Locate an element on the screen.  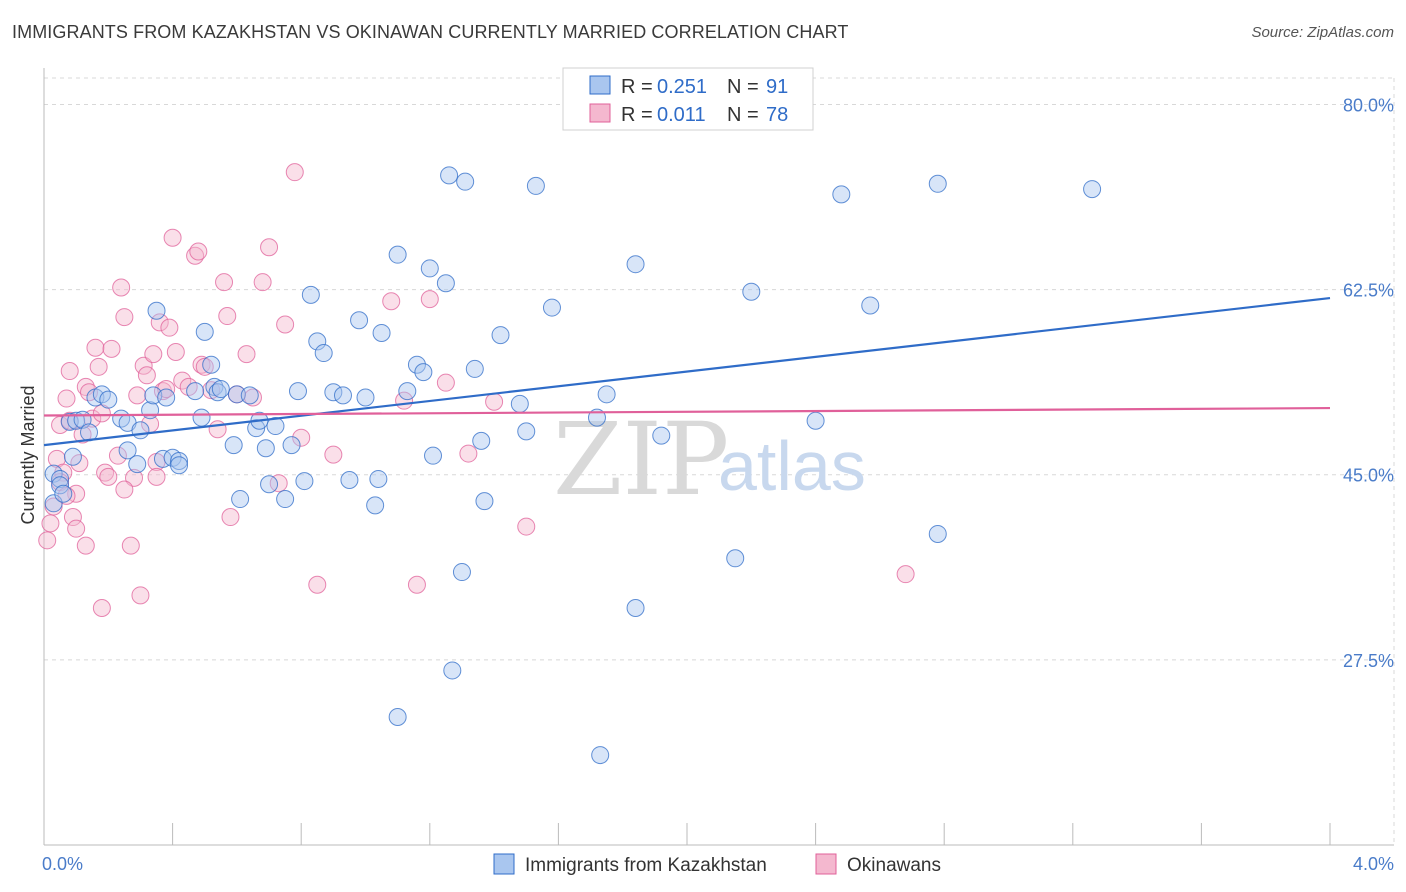
legend-swatch-pink is located at coordinates (600, 113).